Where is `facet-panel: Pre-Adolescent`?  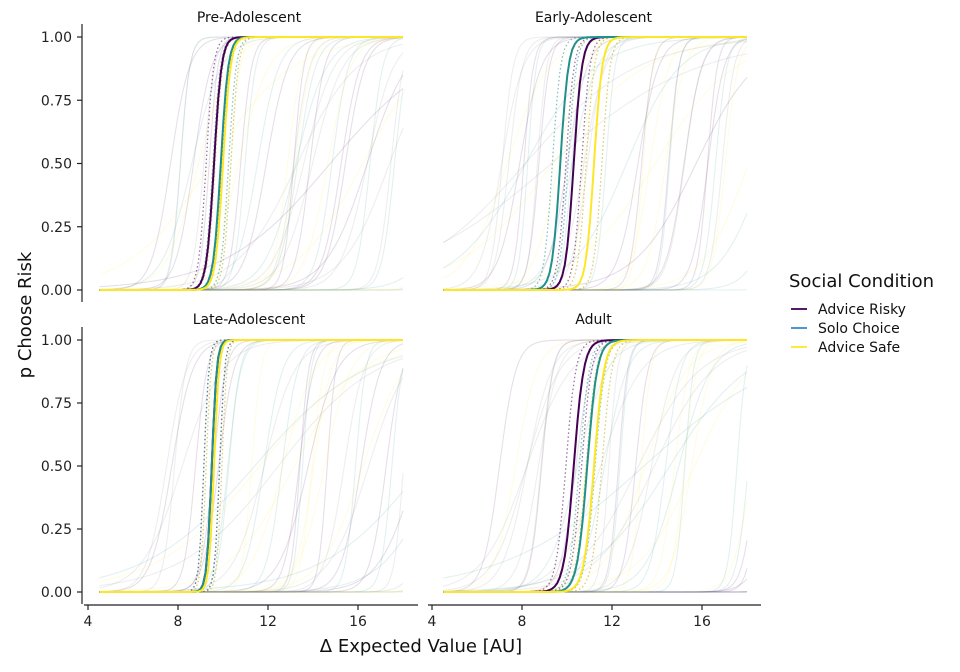
facet-panel: Pre-Adolescent is located at coordinates (251, 150).